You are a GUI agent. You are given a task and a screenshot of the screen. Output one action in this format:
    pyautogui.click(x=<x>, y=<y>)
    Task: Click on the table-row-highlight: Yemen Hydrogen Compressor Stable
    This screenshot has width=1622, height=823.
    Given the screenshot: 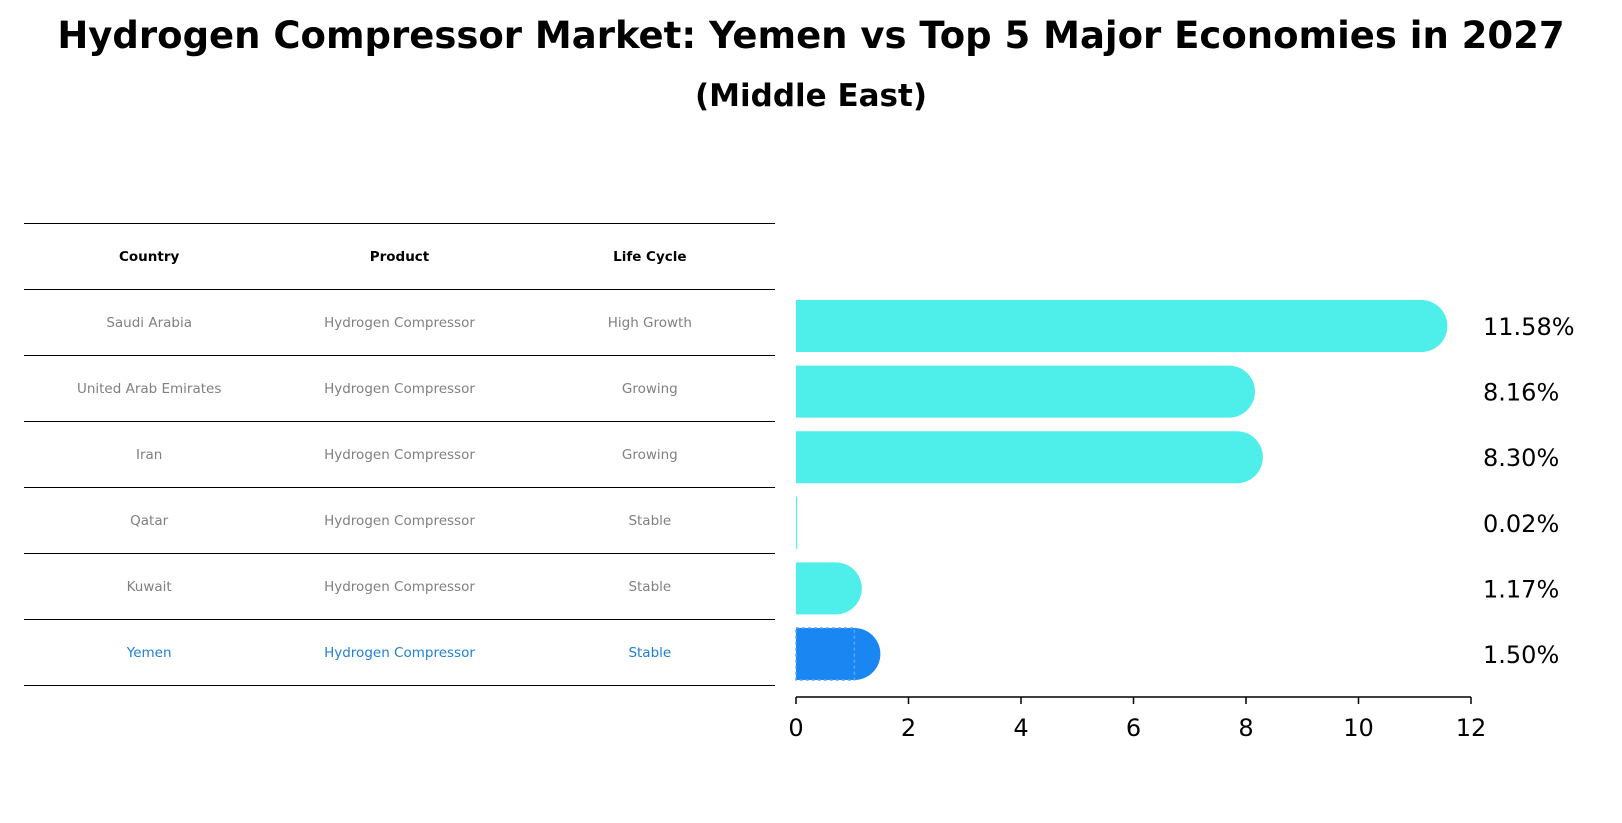 What is the action you would take?
    pyautogui.click(x=399, y=652)
    